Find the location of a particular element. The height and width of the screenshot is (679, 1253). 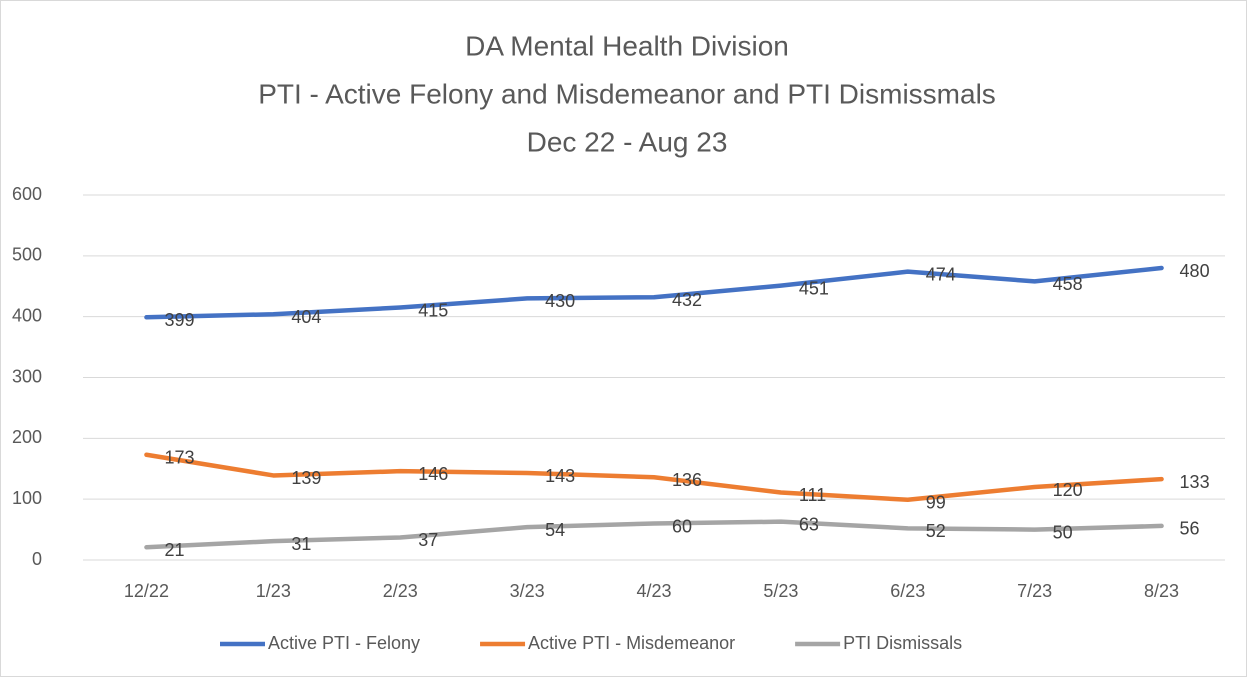

data-label: 399 is located at coordinates (179, 320).